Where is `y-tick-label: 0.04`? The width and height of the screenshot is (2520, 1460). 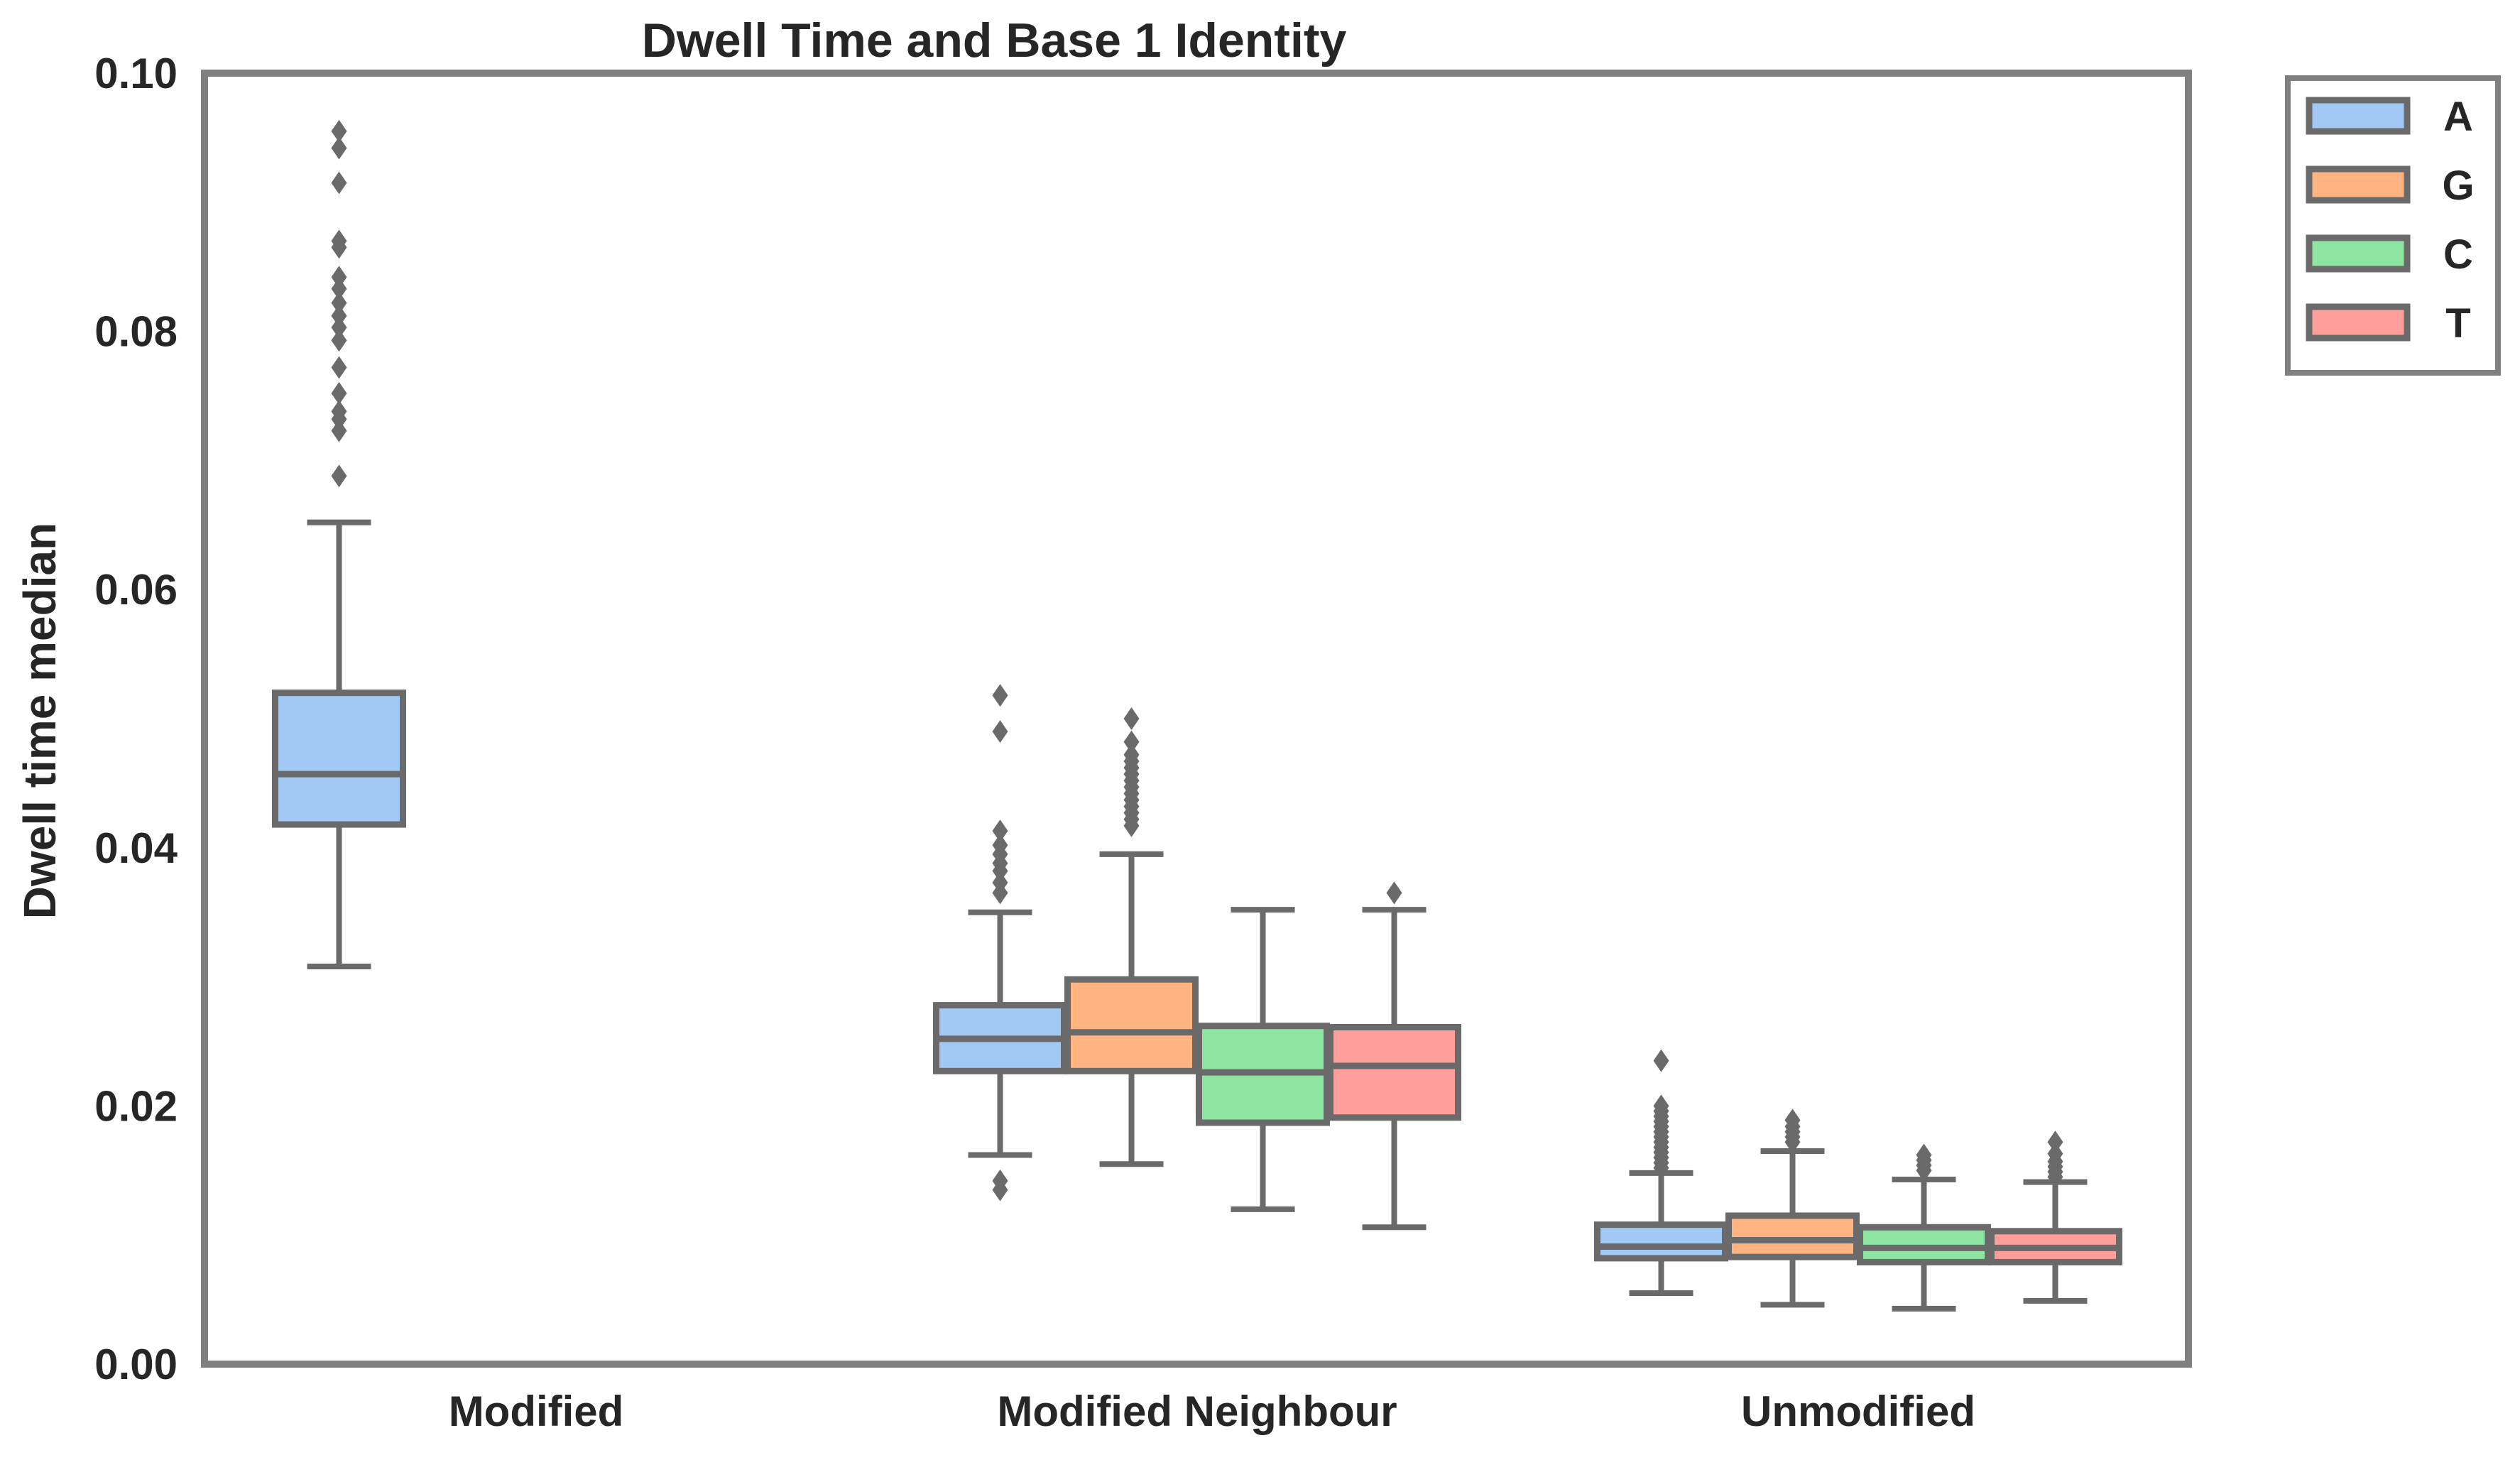 y-tick-label: 0.04 is located at coordinates (136, 848).